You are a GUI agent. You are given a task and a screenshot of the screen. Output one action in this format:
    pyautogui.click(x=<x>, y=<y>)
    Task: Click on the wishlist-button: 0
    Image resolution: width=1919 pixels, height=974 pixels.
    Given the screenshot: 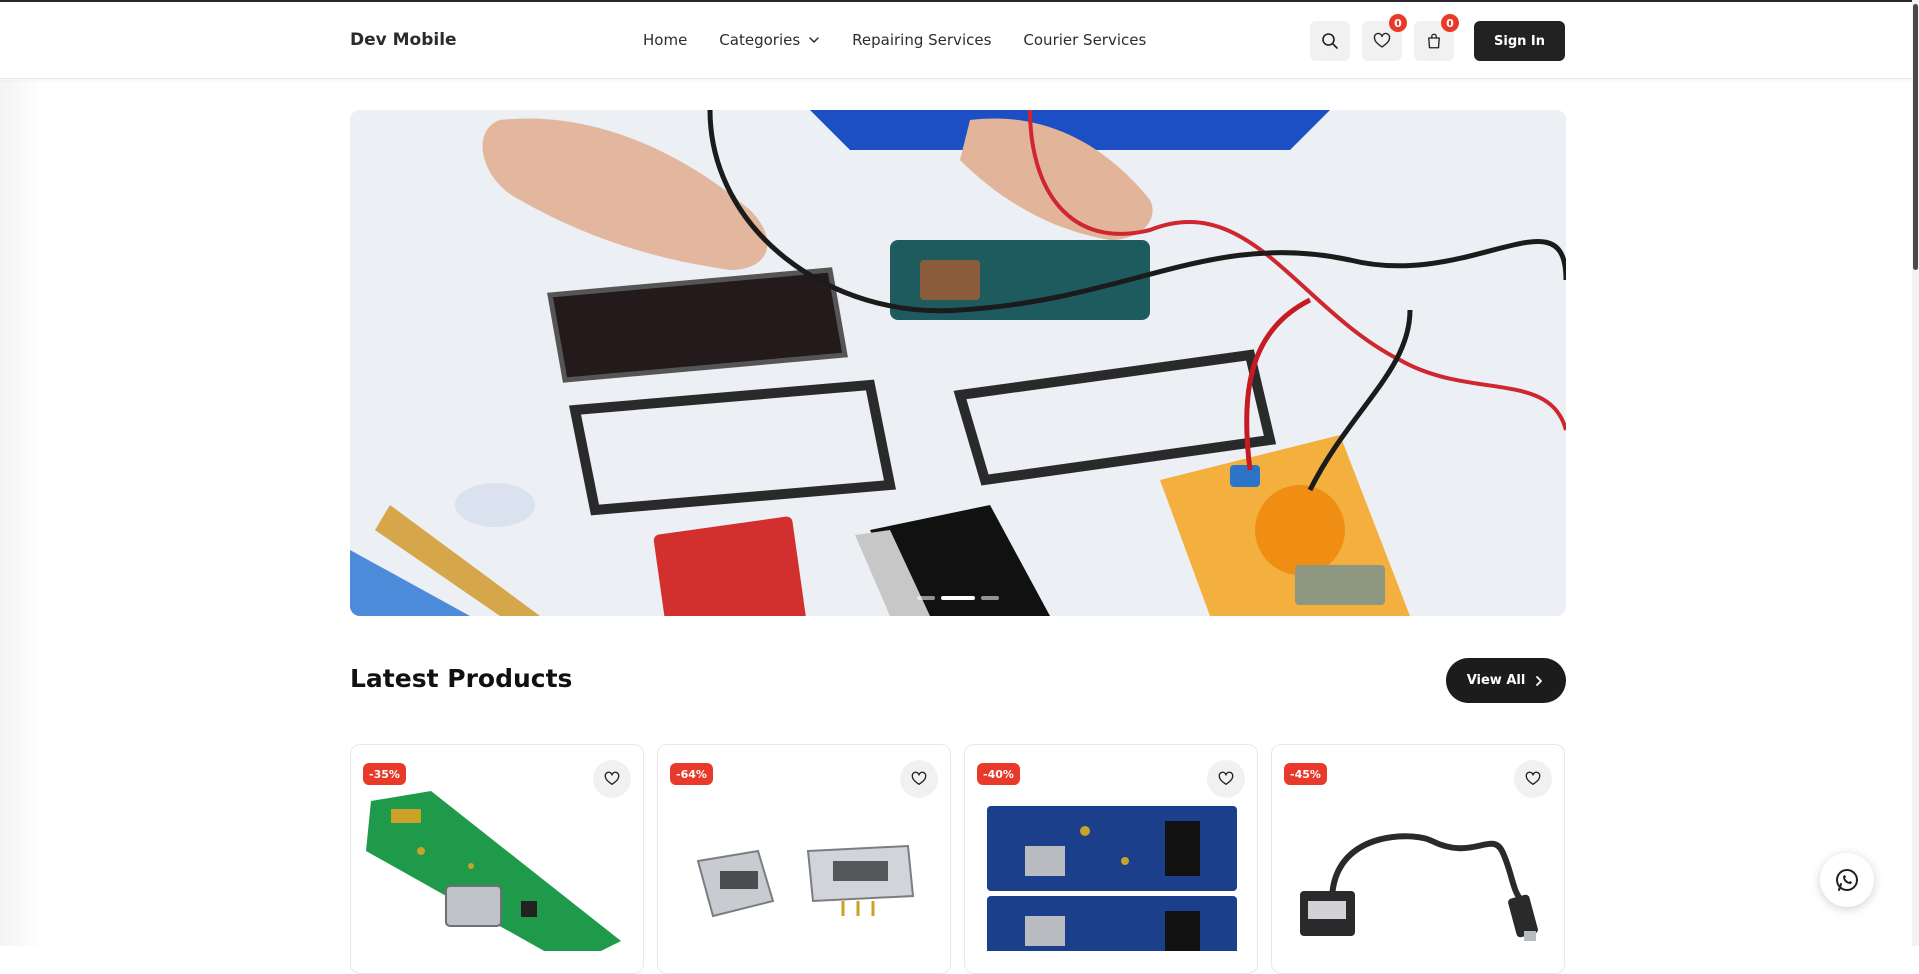 What is the action you would take?
    pyautogui.click(x=1384, y=37)
    